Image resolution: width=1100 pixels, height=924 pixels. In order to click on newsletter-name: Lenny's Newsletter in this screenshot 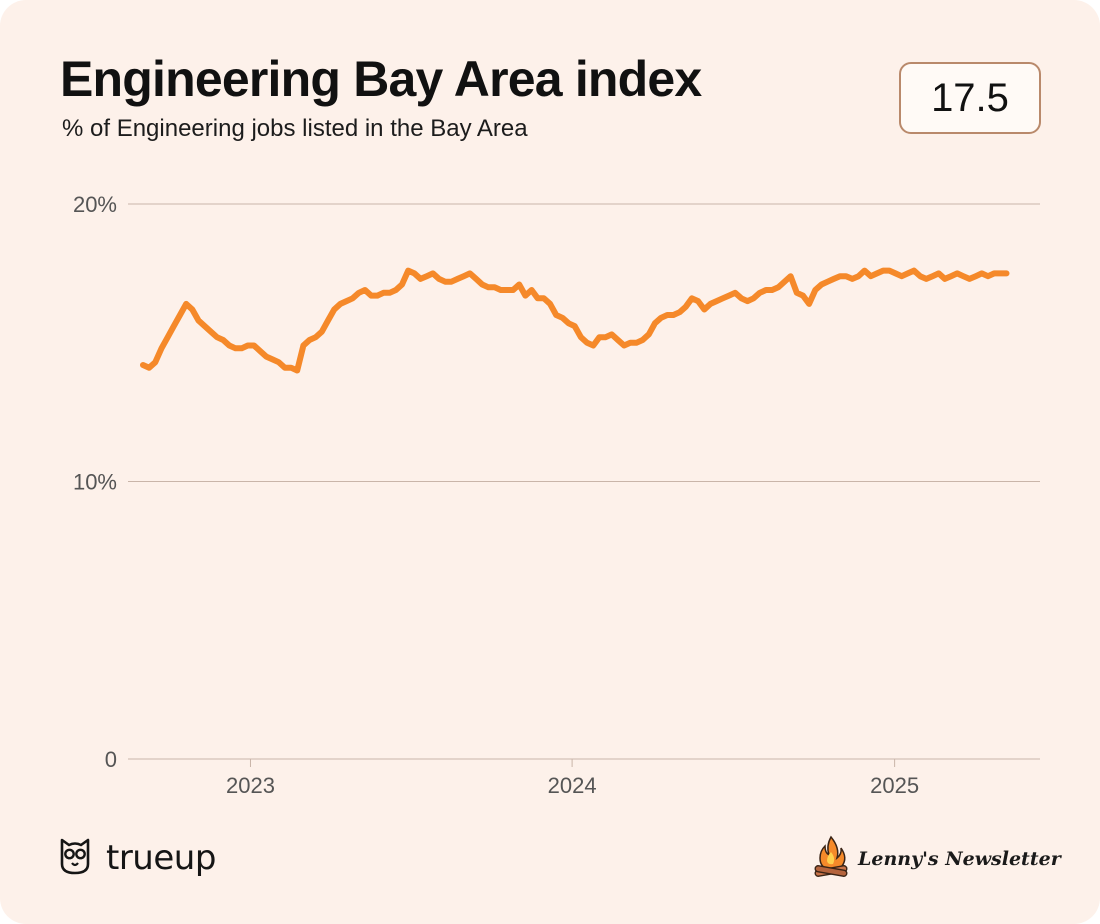, I will do `click(959, 858)`.